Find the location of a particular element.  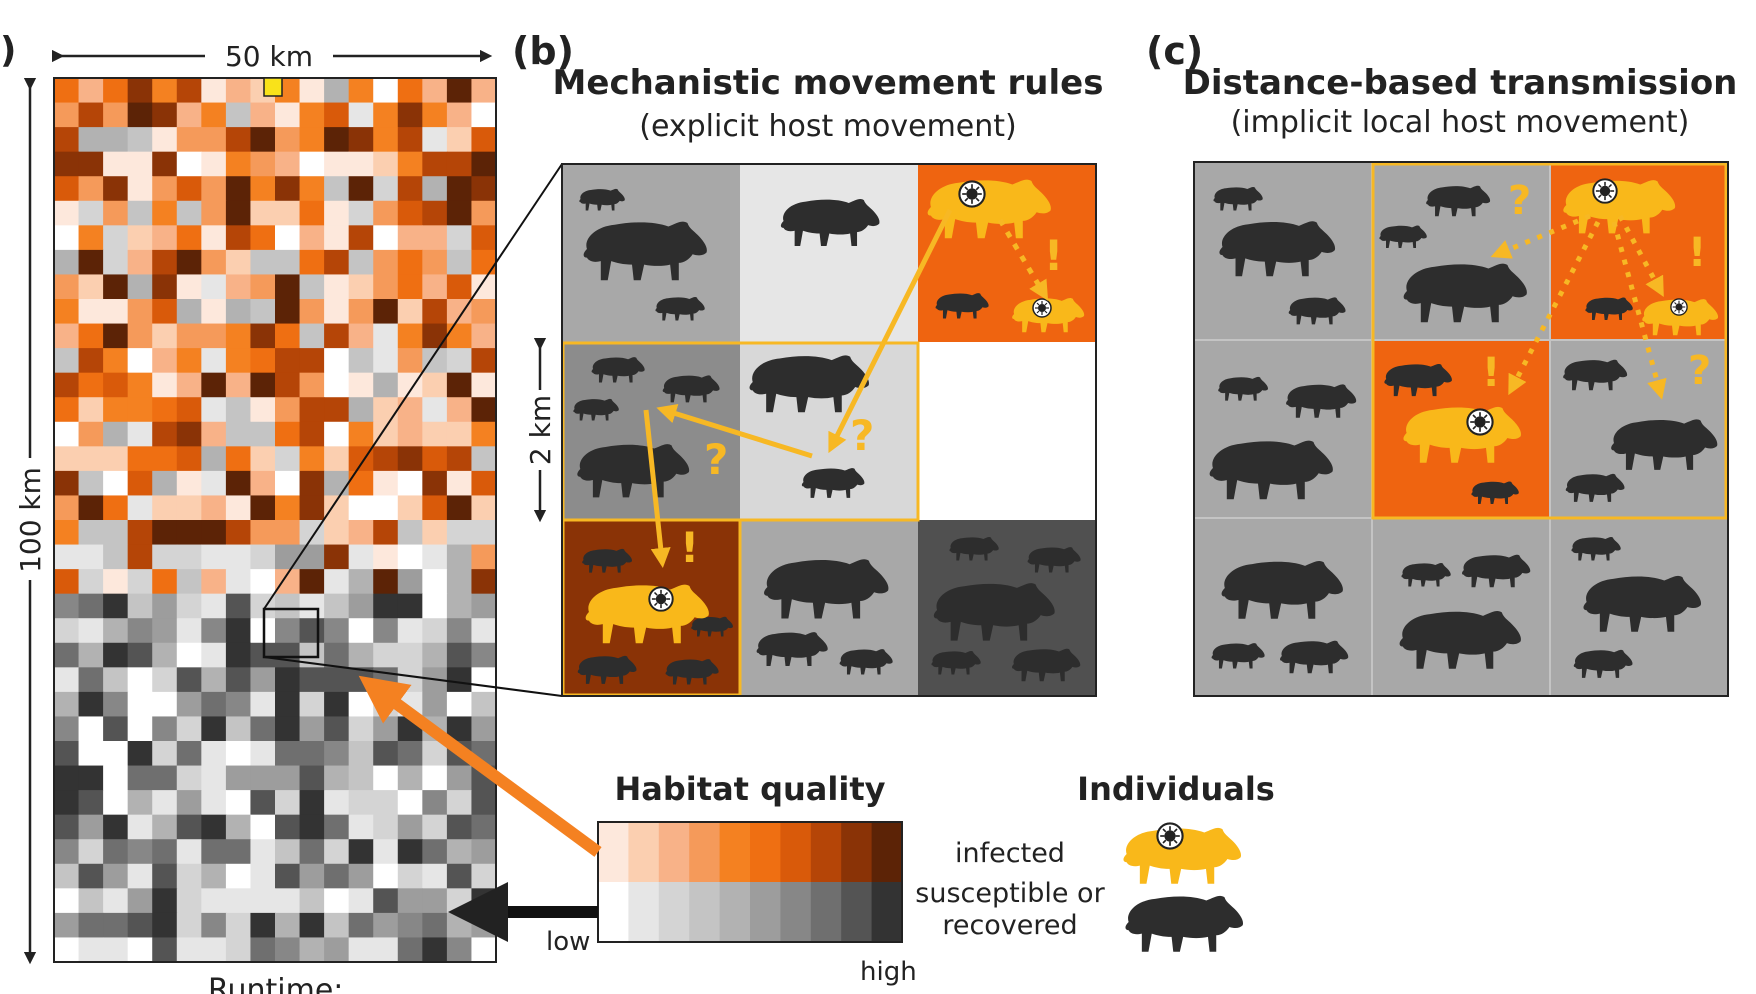

zoom-region is located at coordinates (291, 633).